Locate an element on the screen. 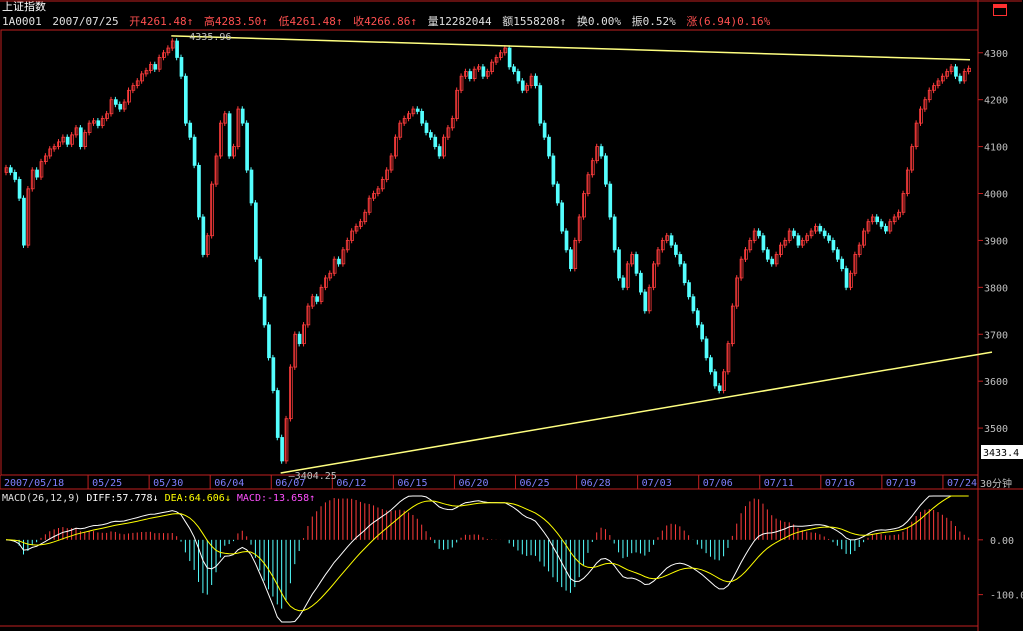  price-tick-label: 4000 is located at coordinates (996, 195).